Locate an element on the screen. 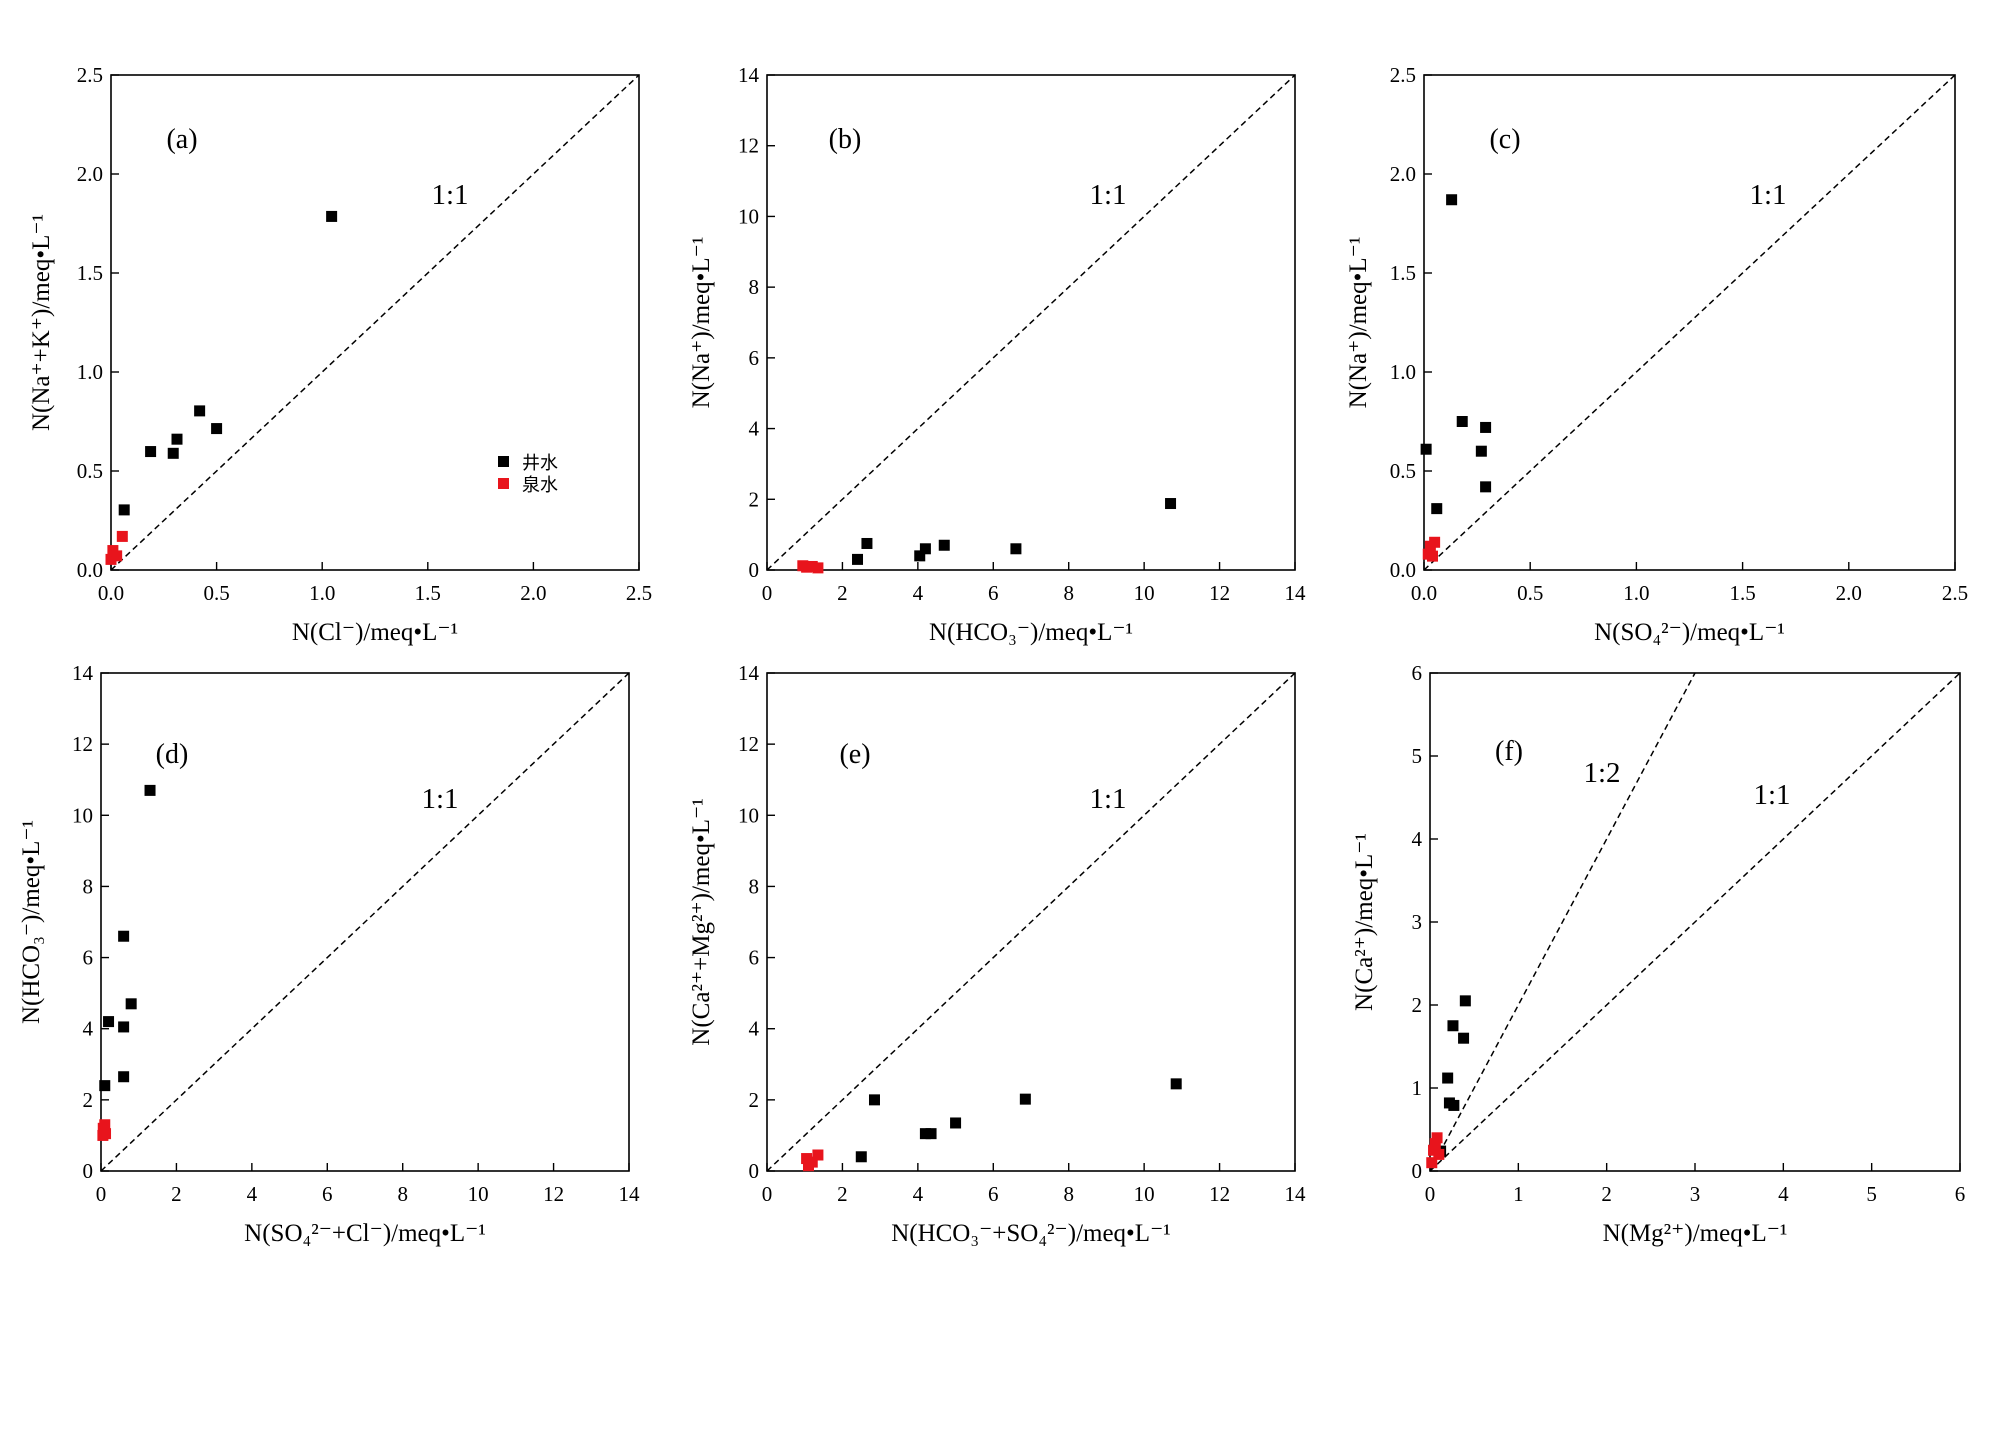 The height and width of the screenshot is (1433, 2000). legend-label-spring: 泉水 is located at coordinates (540, 485).